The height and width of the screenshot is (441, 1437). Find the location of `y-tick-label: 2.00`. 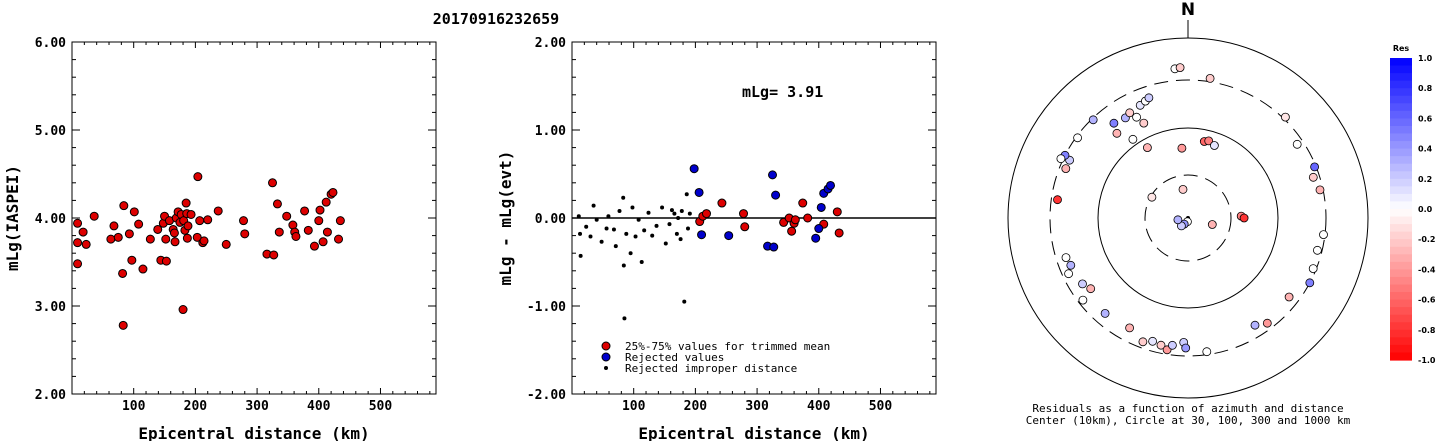

y-tick-label: 2.00 is located at coordinates (550, 43).